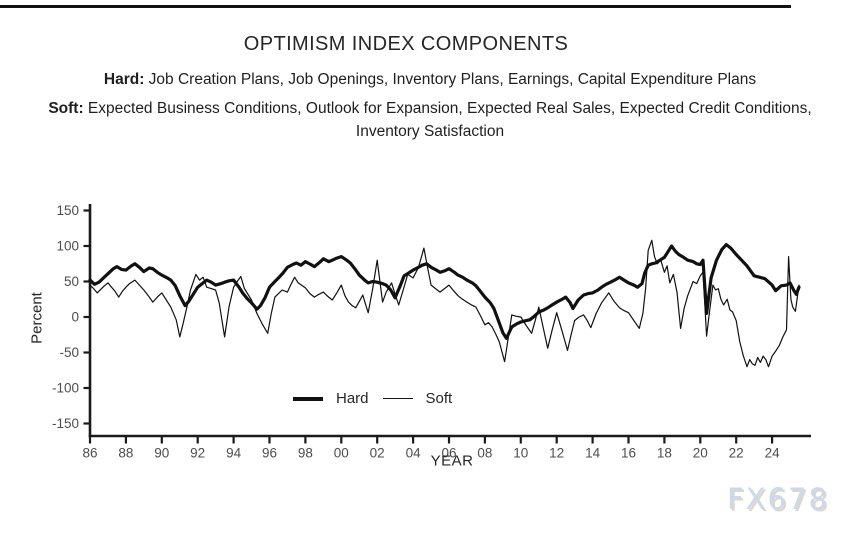  Describe the element at coordinates (234, 453) in the screenshot. I see `svg-text: 94` at that location.